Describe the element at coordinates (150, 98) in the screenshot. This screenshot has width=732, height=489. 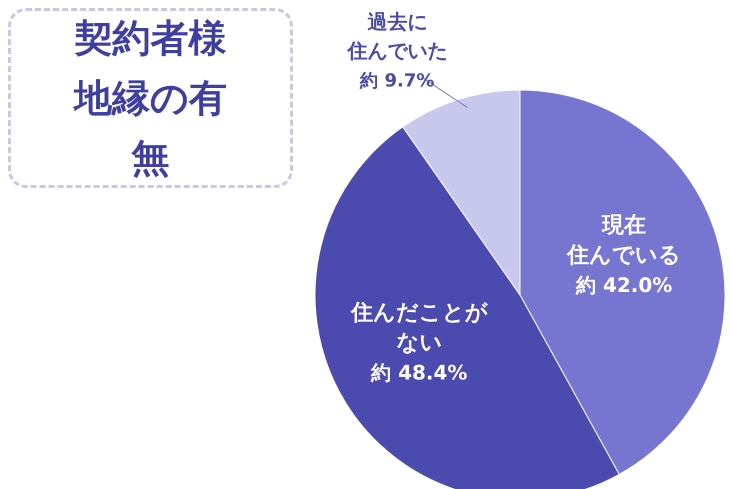
I see `text: 契約者様地縁の有無` at that location.